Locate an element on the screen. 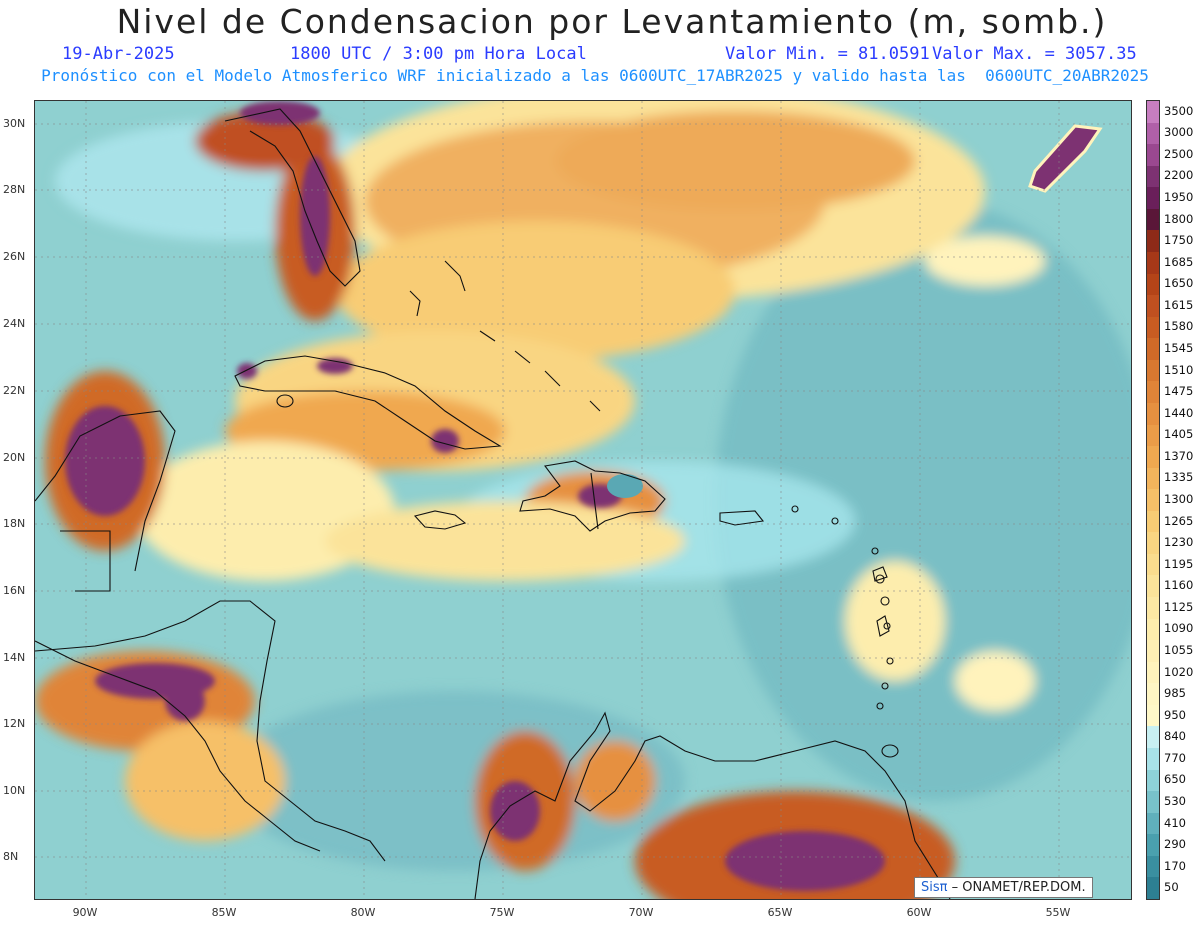  colorbar-label: 2200 is located at coordinates (1179, 175).